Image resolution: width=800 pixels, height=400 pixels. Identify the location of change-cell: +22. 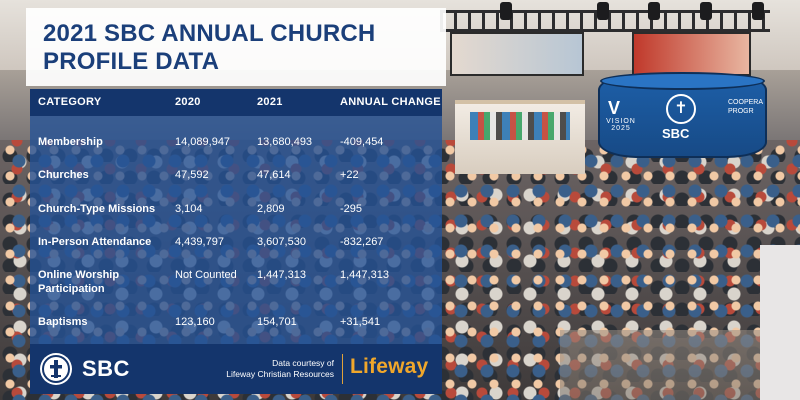
(349, 175).